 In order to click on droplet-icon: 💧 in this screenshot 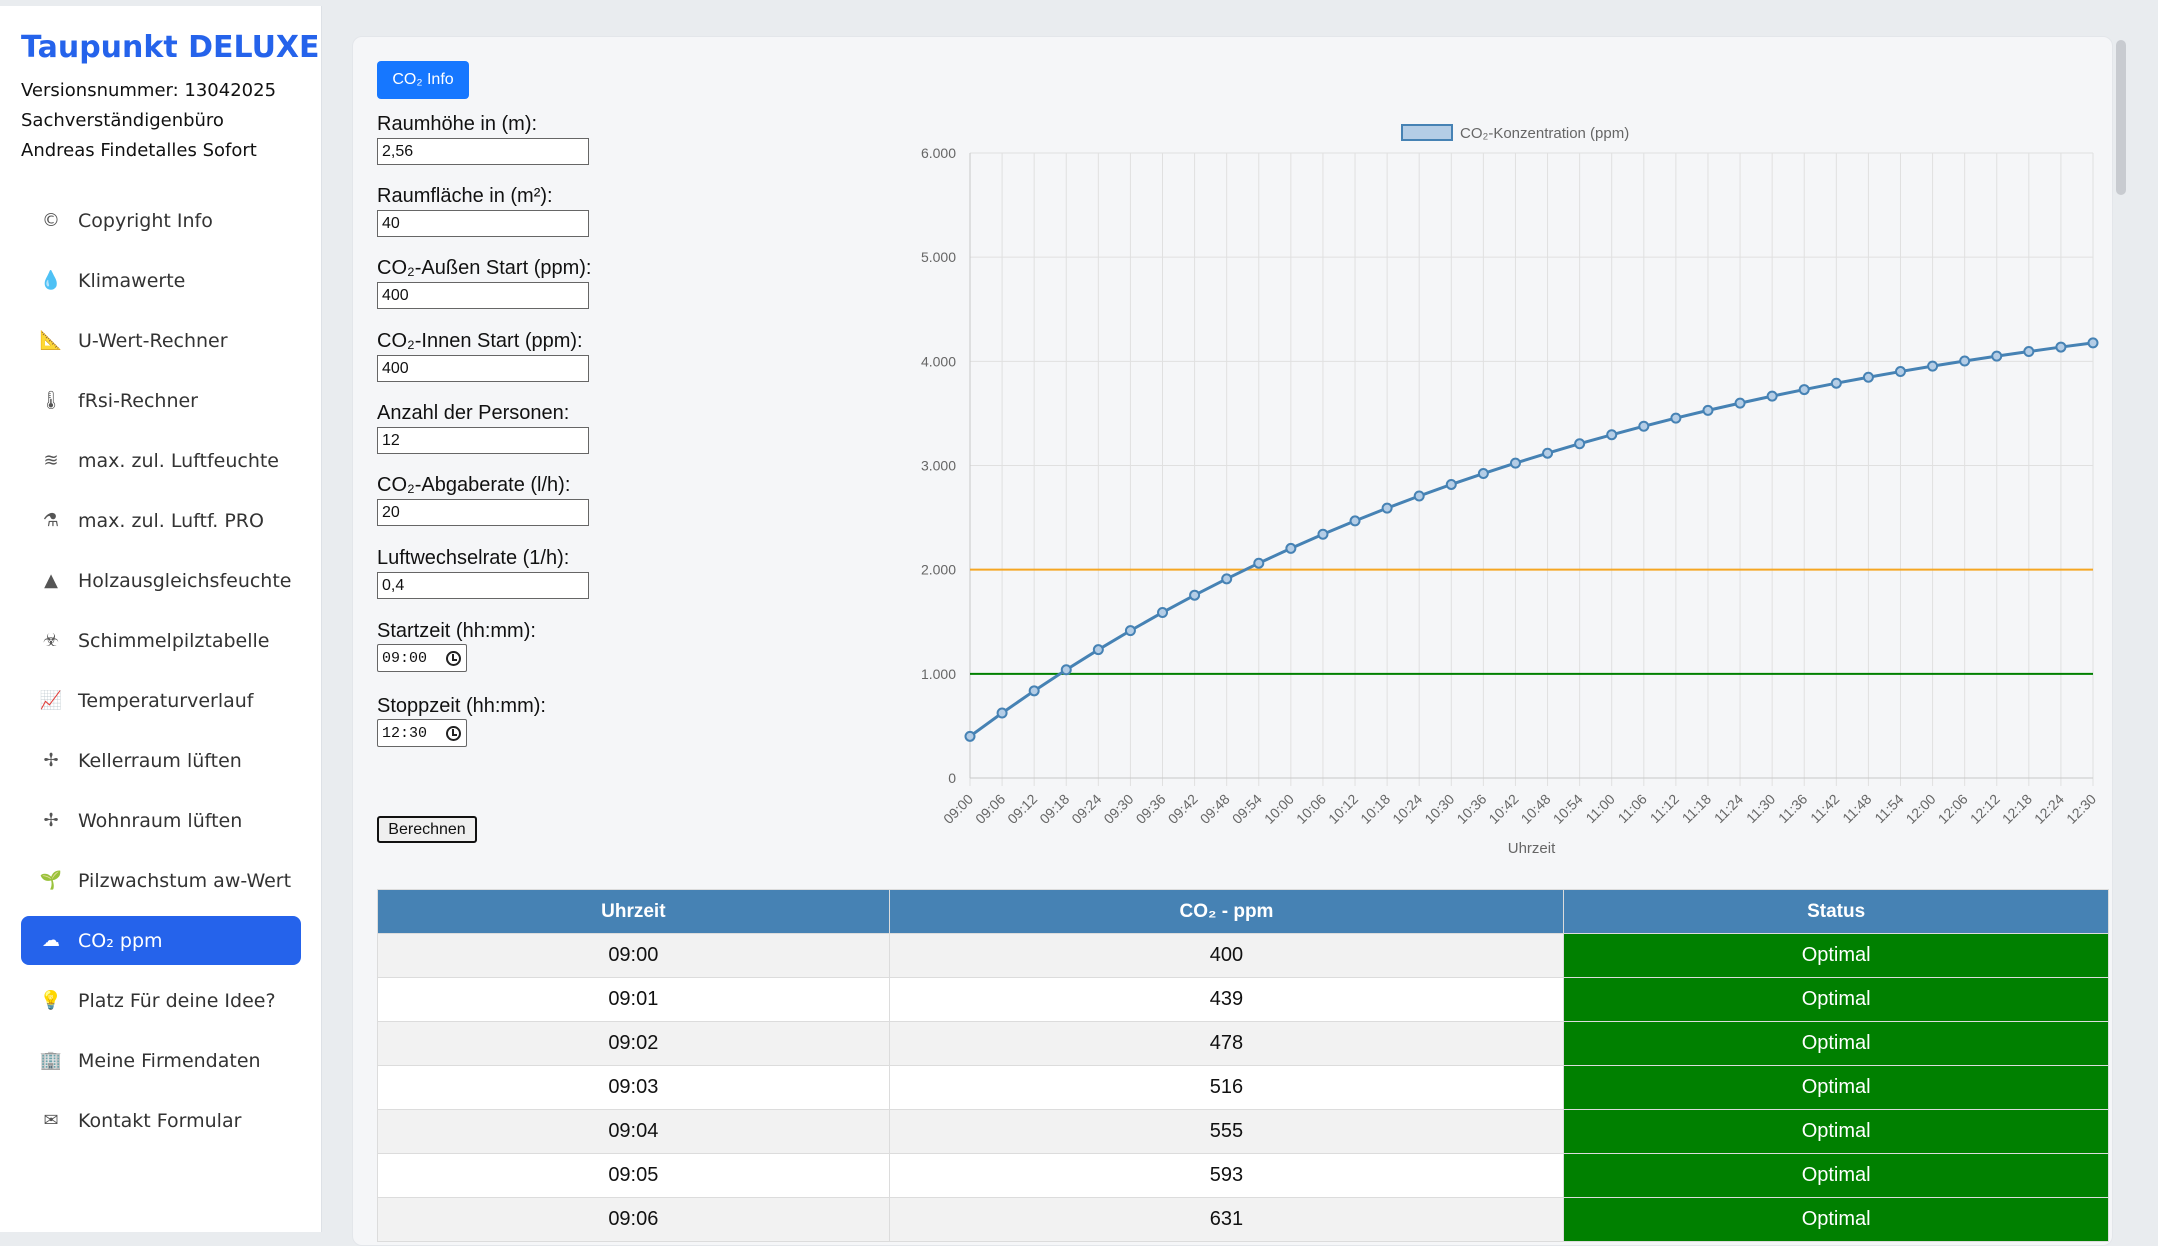, I will do `click(51, 280)`.